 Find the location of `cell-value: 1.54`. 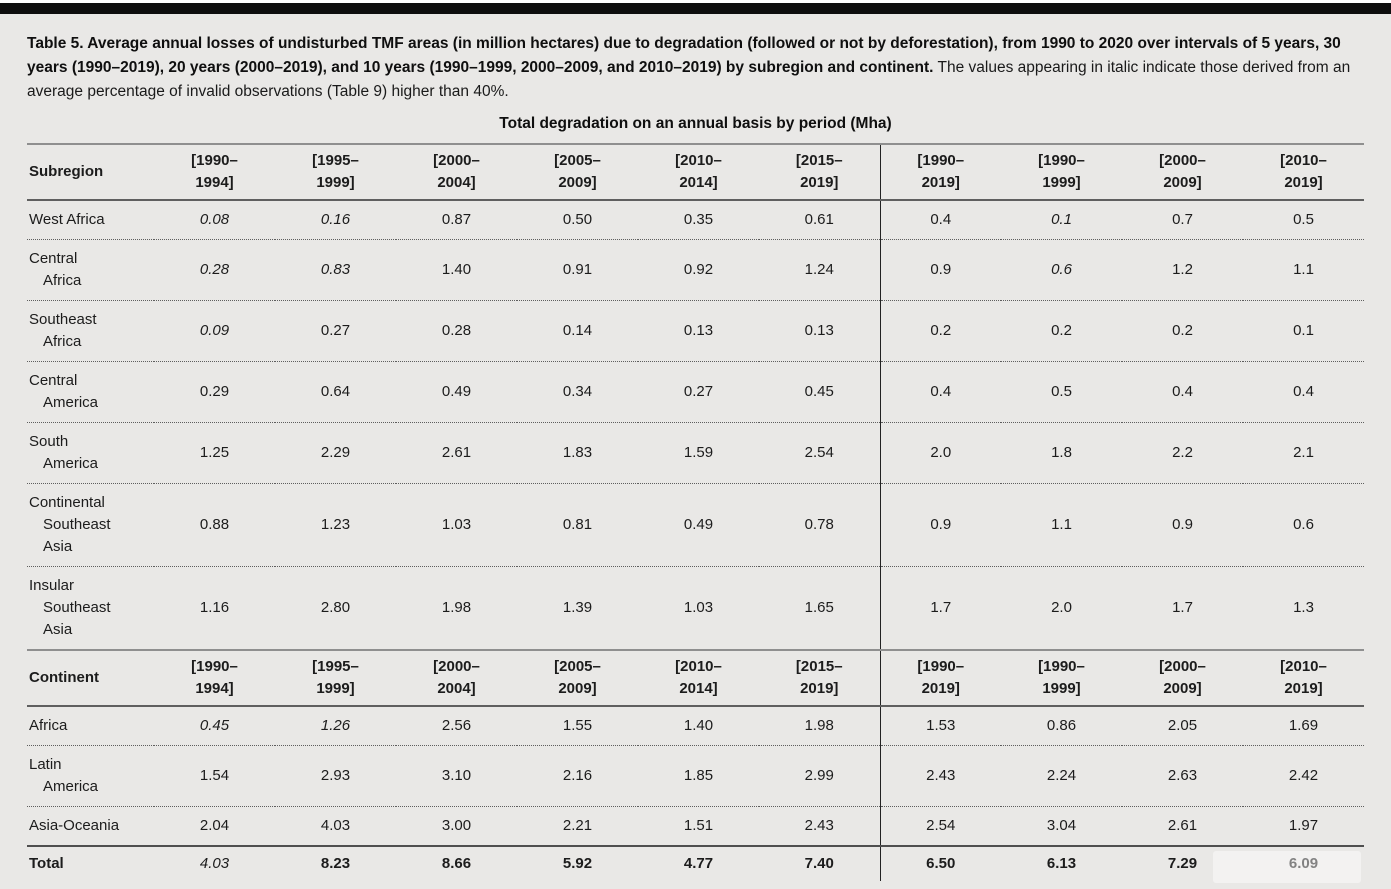

cell-value: 1.54 is located at coordinates (214, 776).